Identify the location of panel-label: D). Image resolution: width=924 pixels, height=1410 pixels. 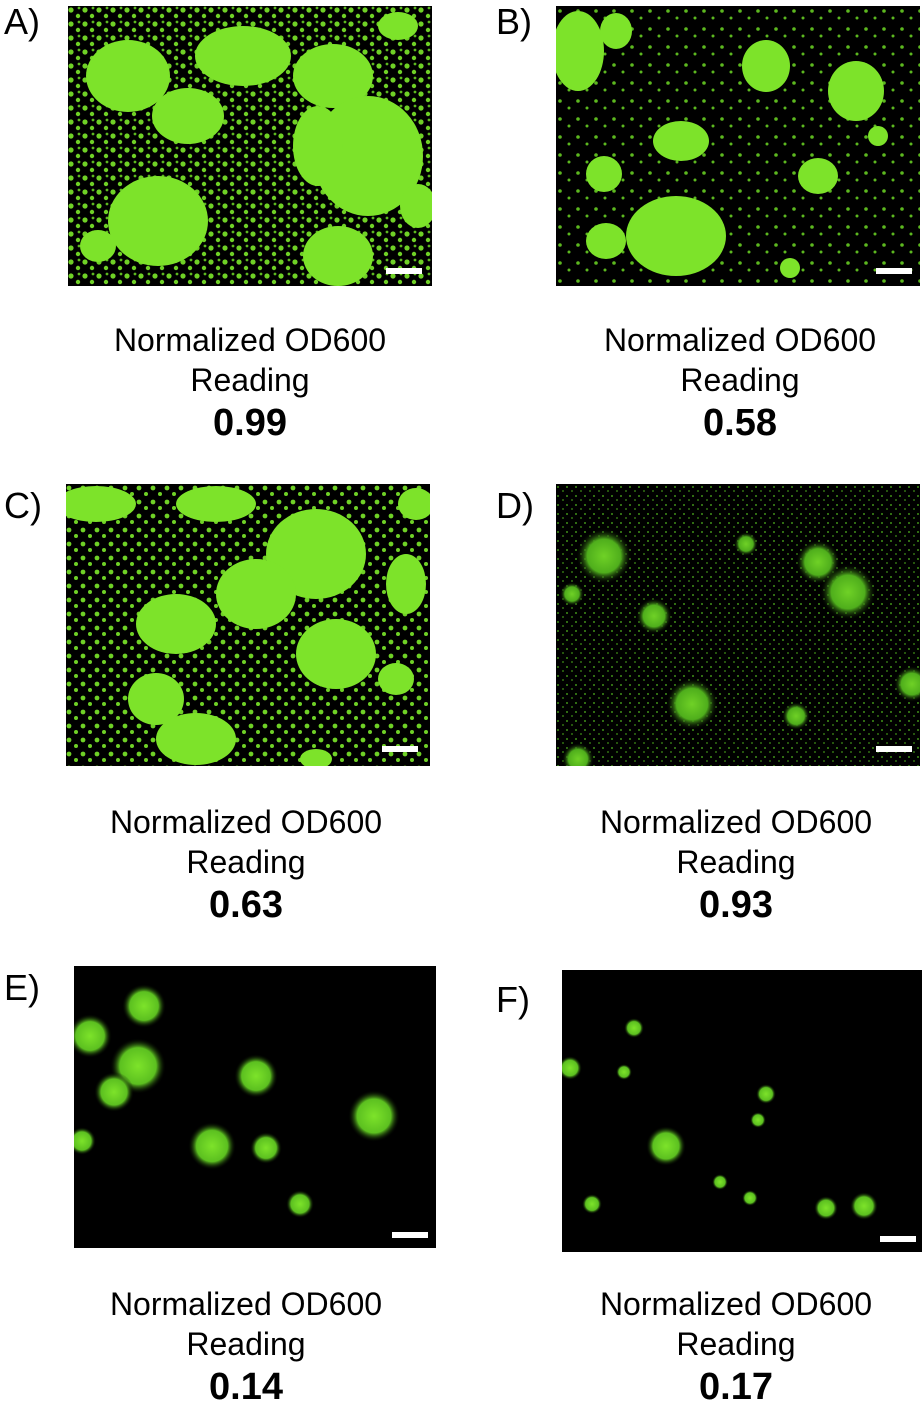
(515, 505).